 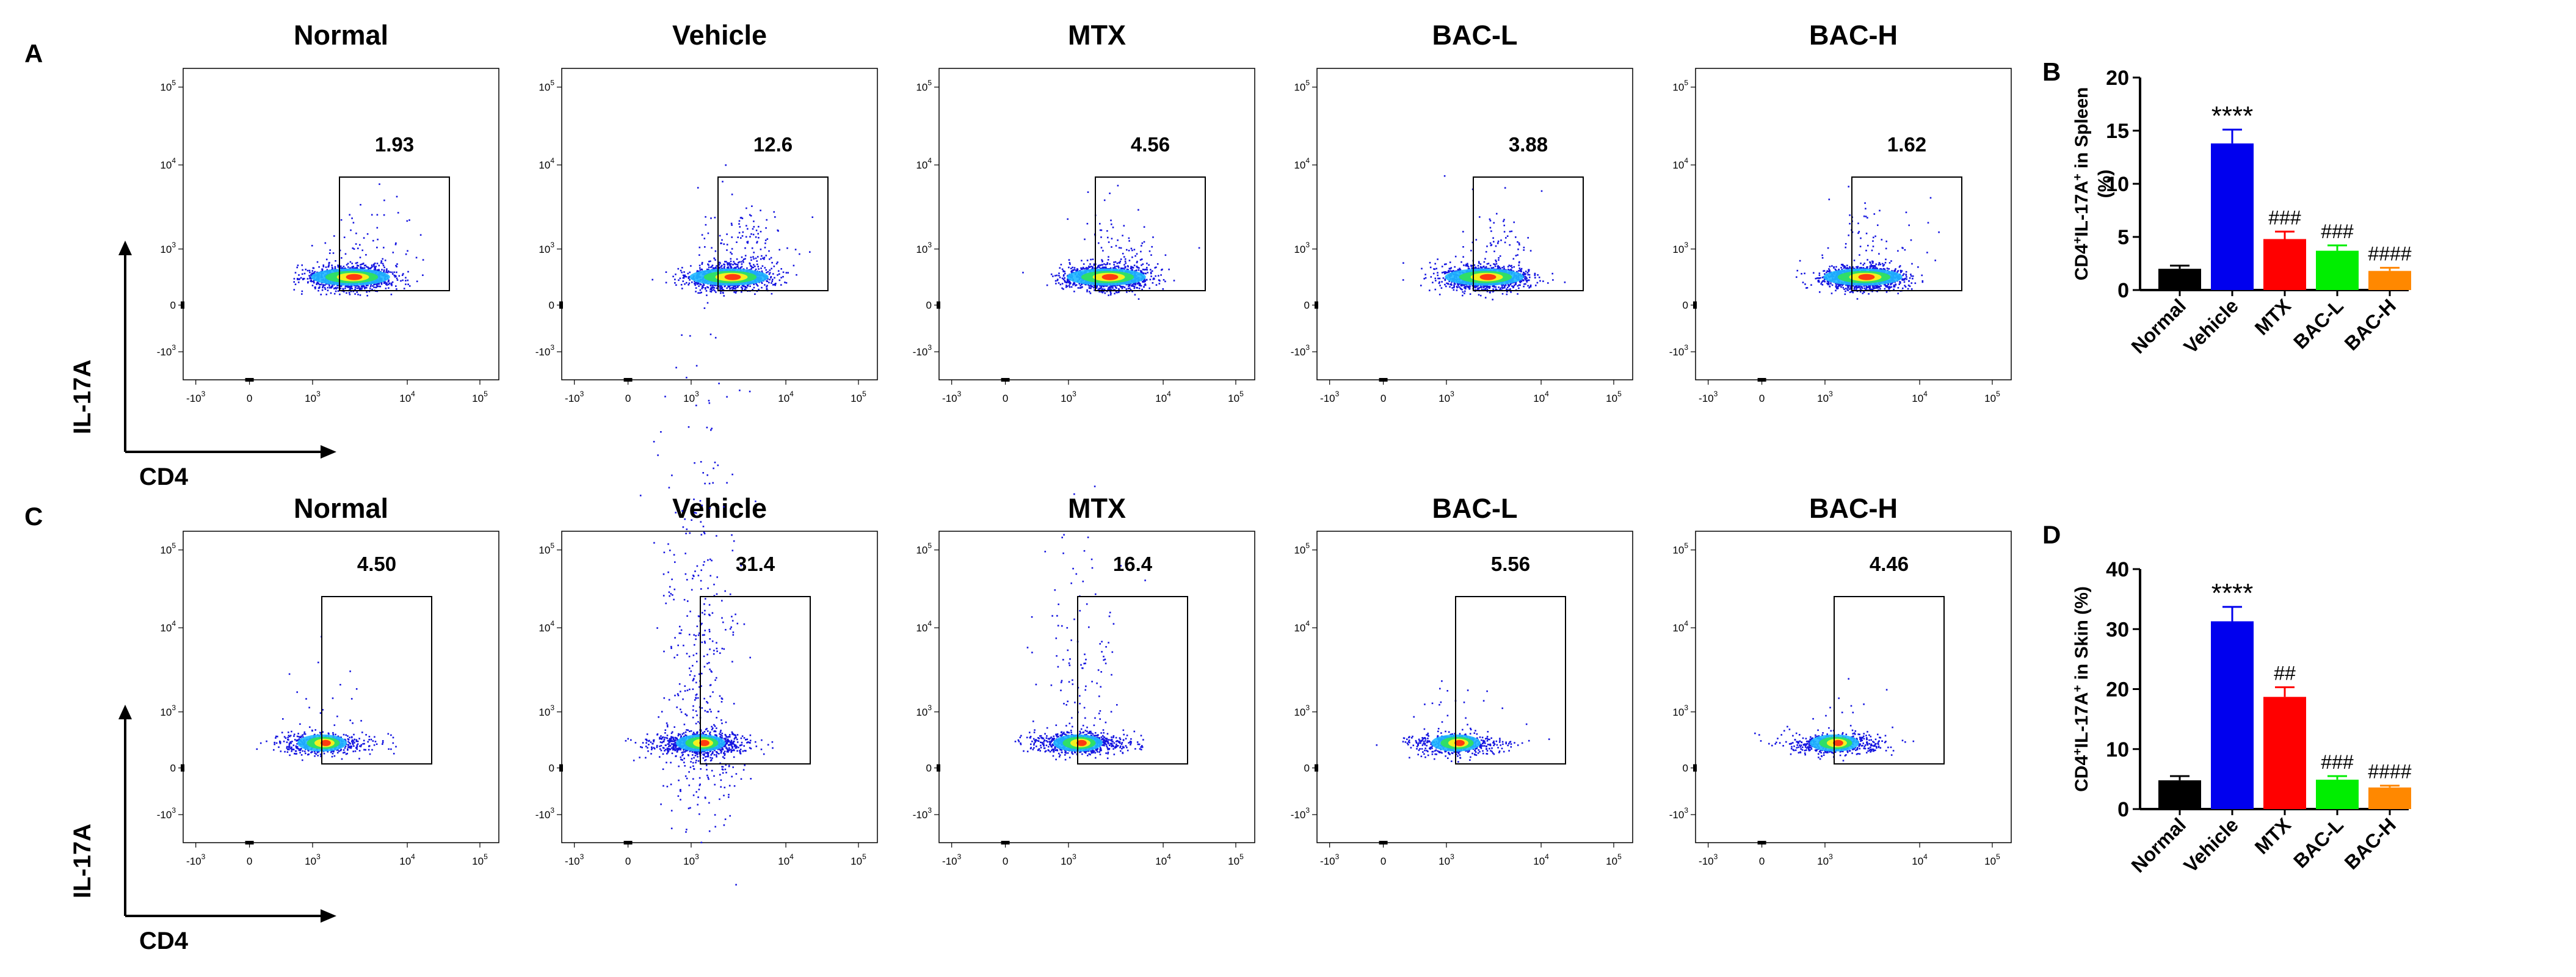 What do you see at coordinates (1446, 397) in the screenshot?
I see `x-tick-label: 103` at bounding box center [1446, 397].